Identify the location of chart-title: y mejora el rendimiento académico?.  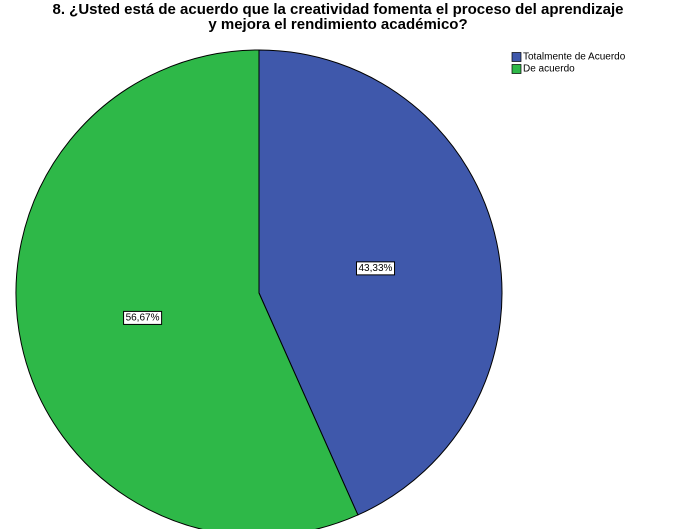
(337, 24).